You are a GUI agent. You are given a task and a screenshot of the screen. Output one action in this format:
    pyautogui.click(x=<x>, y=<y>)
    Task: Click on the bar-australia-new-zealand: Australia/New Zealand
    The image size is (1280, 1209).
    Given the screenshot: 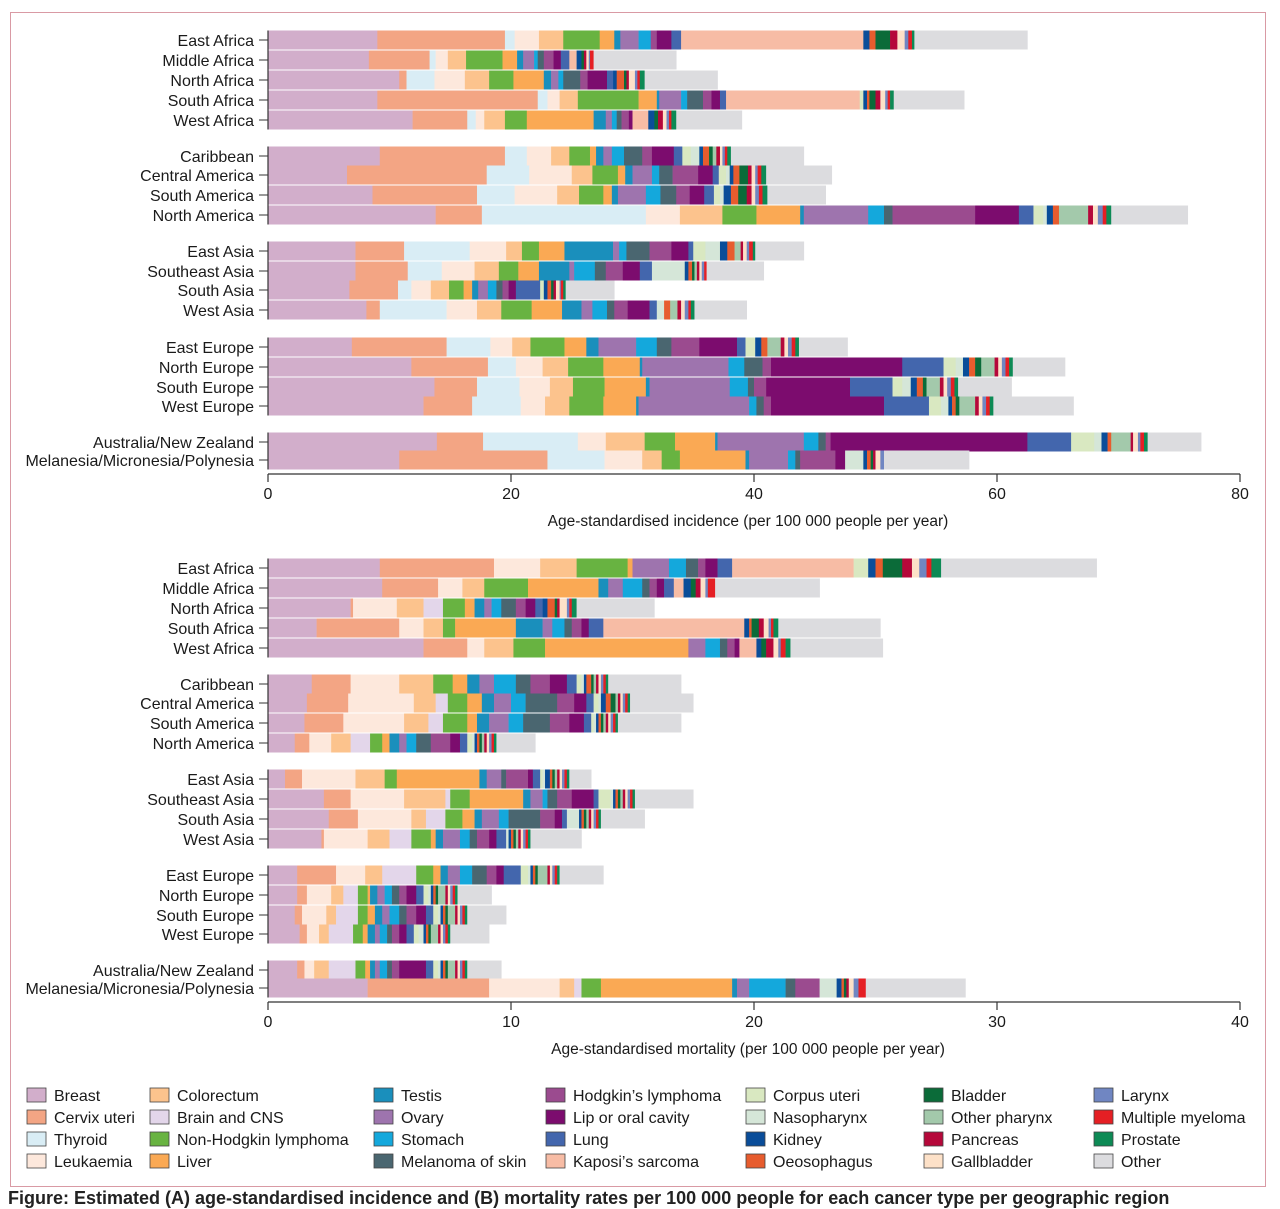 What is the action you would take?
    pyautogui.click(x=297, y=970)
    